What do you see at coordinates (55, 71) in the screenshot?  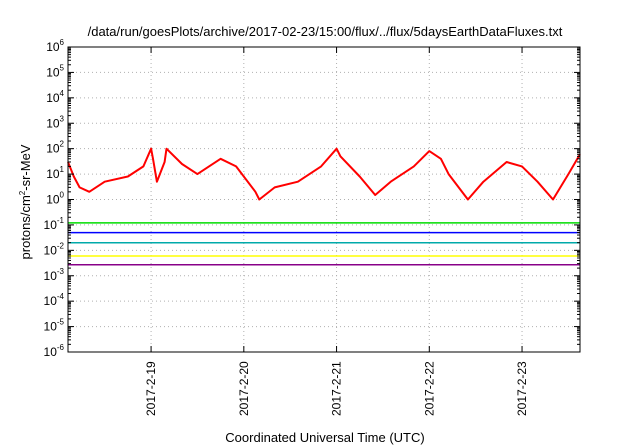 I see `y-tick-label: 10⁵` at bounding box center [55, 71].